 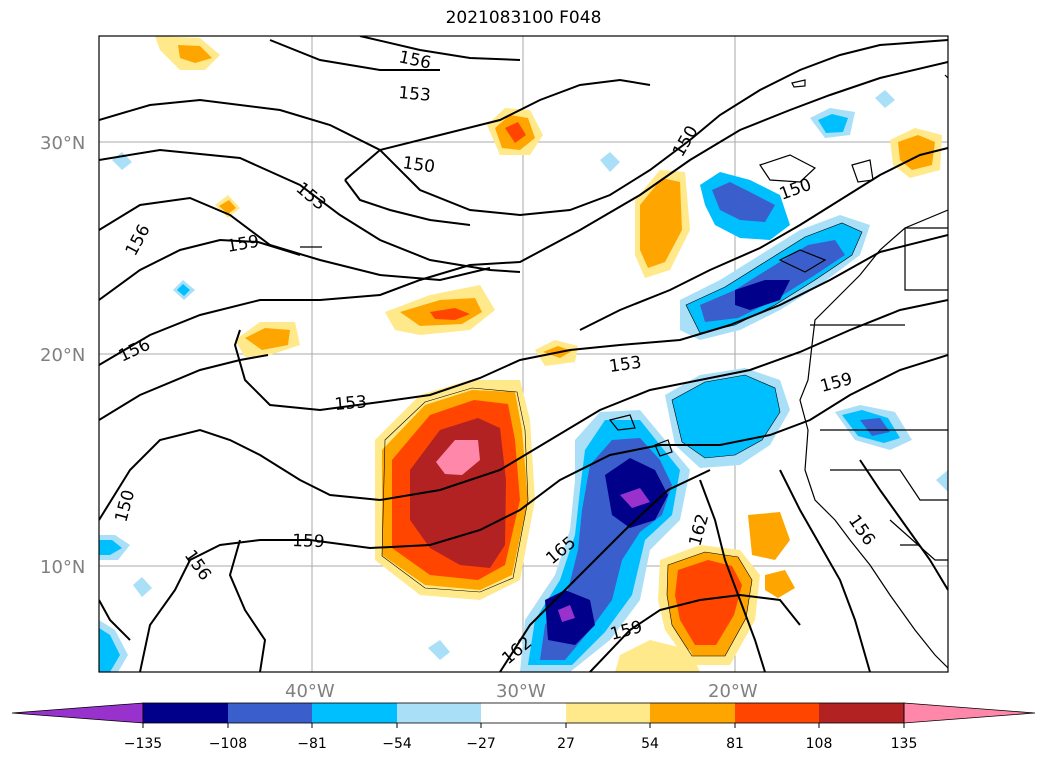 I want to click on colorbar-tick-label: −54, so click(x=397, y=744).